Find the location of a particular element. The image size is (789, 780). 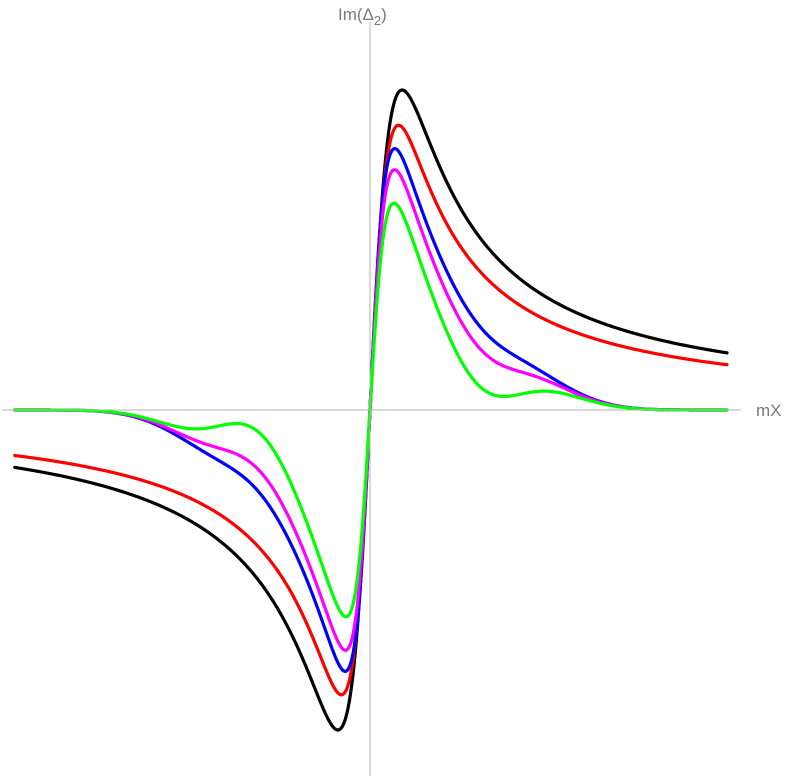

y-axis-label-close: ) is located at coordinates (384, 14).